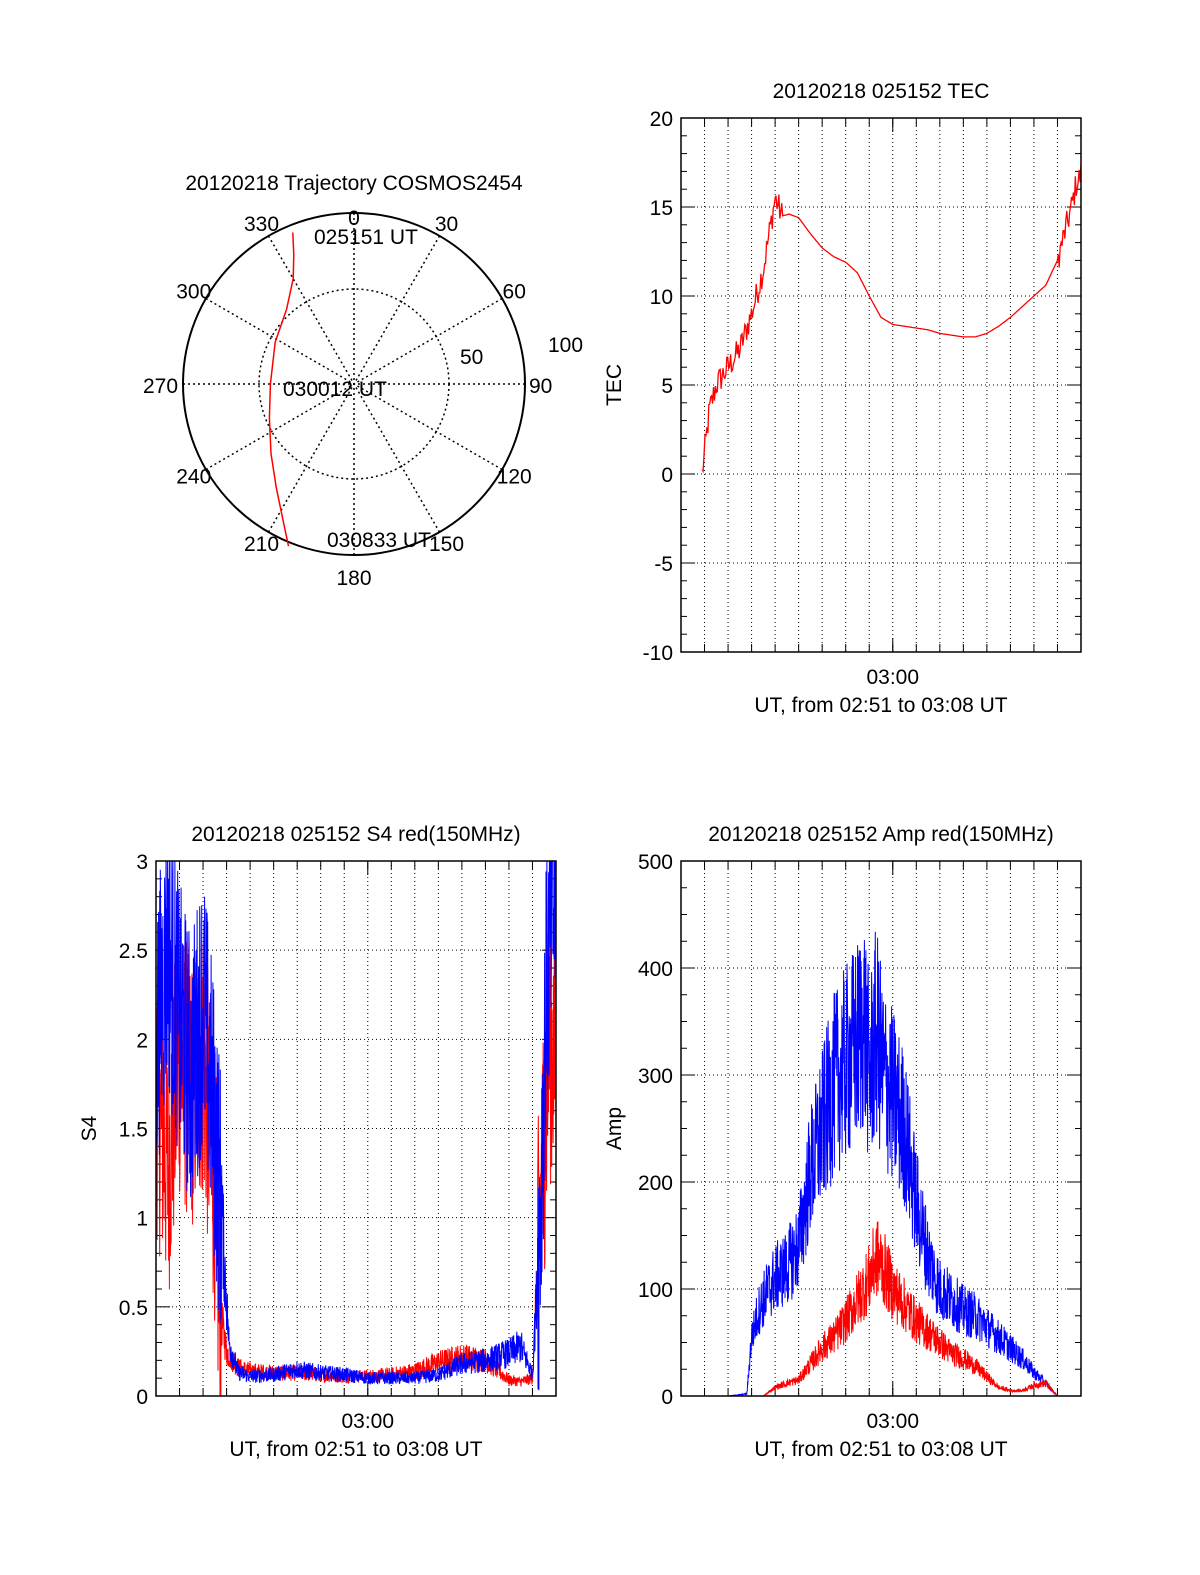 This screenshot has width=1200, height=1575. Describe the element at coordinates (89, 1128) in the screenshot. I see `y-axis-label: S4` at that location.